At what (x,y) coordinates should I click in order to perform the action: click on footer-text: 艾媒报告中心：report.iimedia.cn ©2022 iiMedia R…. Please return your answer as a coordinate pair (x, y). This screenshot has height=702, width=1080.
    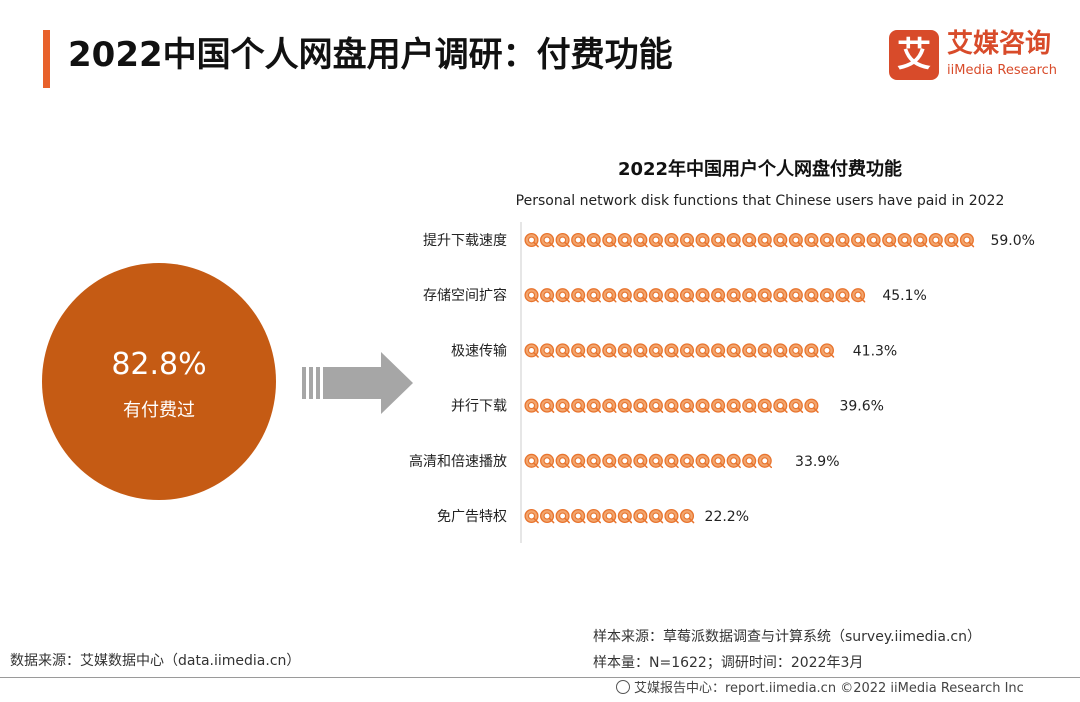
    Looking at the image, I should click on (829, 688).